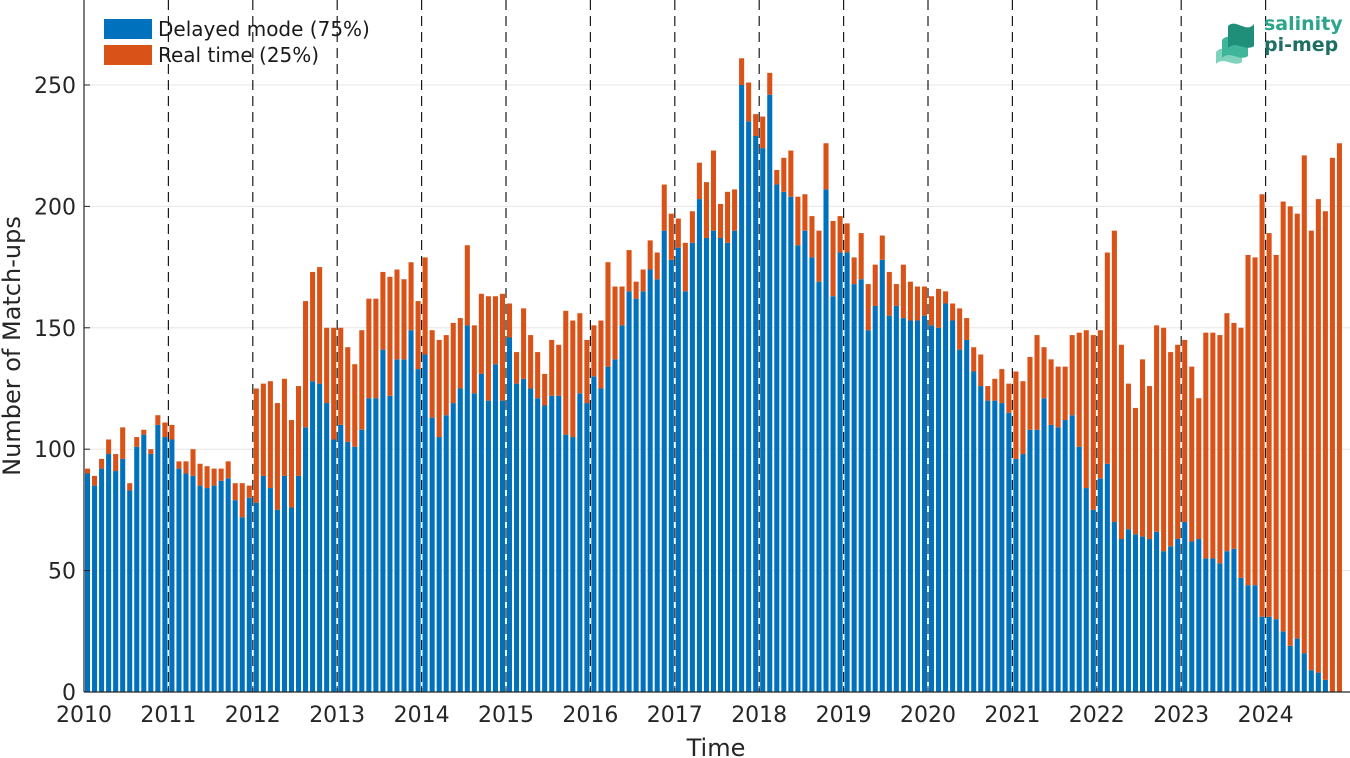  Describe the element at coordinates (239, 55) in the screenshot. I see `legend-label-realtime: Real time (25%)` at that location.